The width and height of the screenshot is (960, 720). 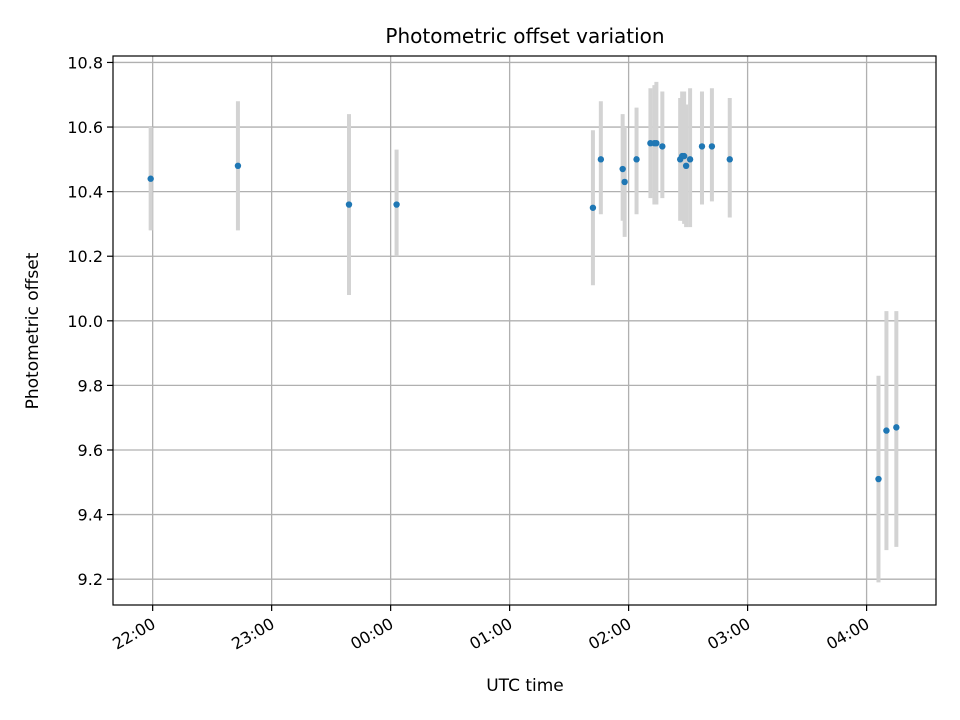 What do you see at coordinates (90, 515) in the screenshot?
I see `y-tick-label: 9.4` at bounding box center [90, 515].